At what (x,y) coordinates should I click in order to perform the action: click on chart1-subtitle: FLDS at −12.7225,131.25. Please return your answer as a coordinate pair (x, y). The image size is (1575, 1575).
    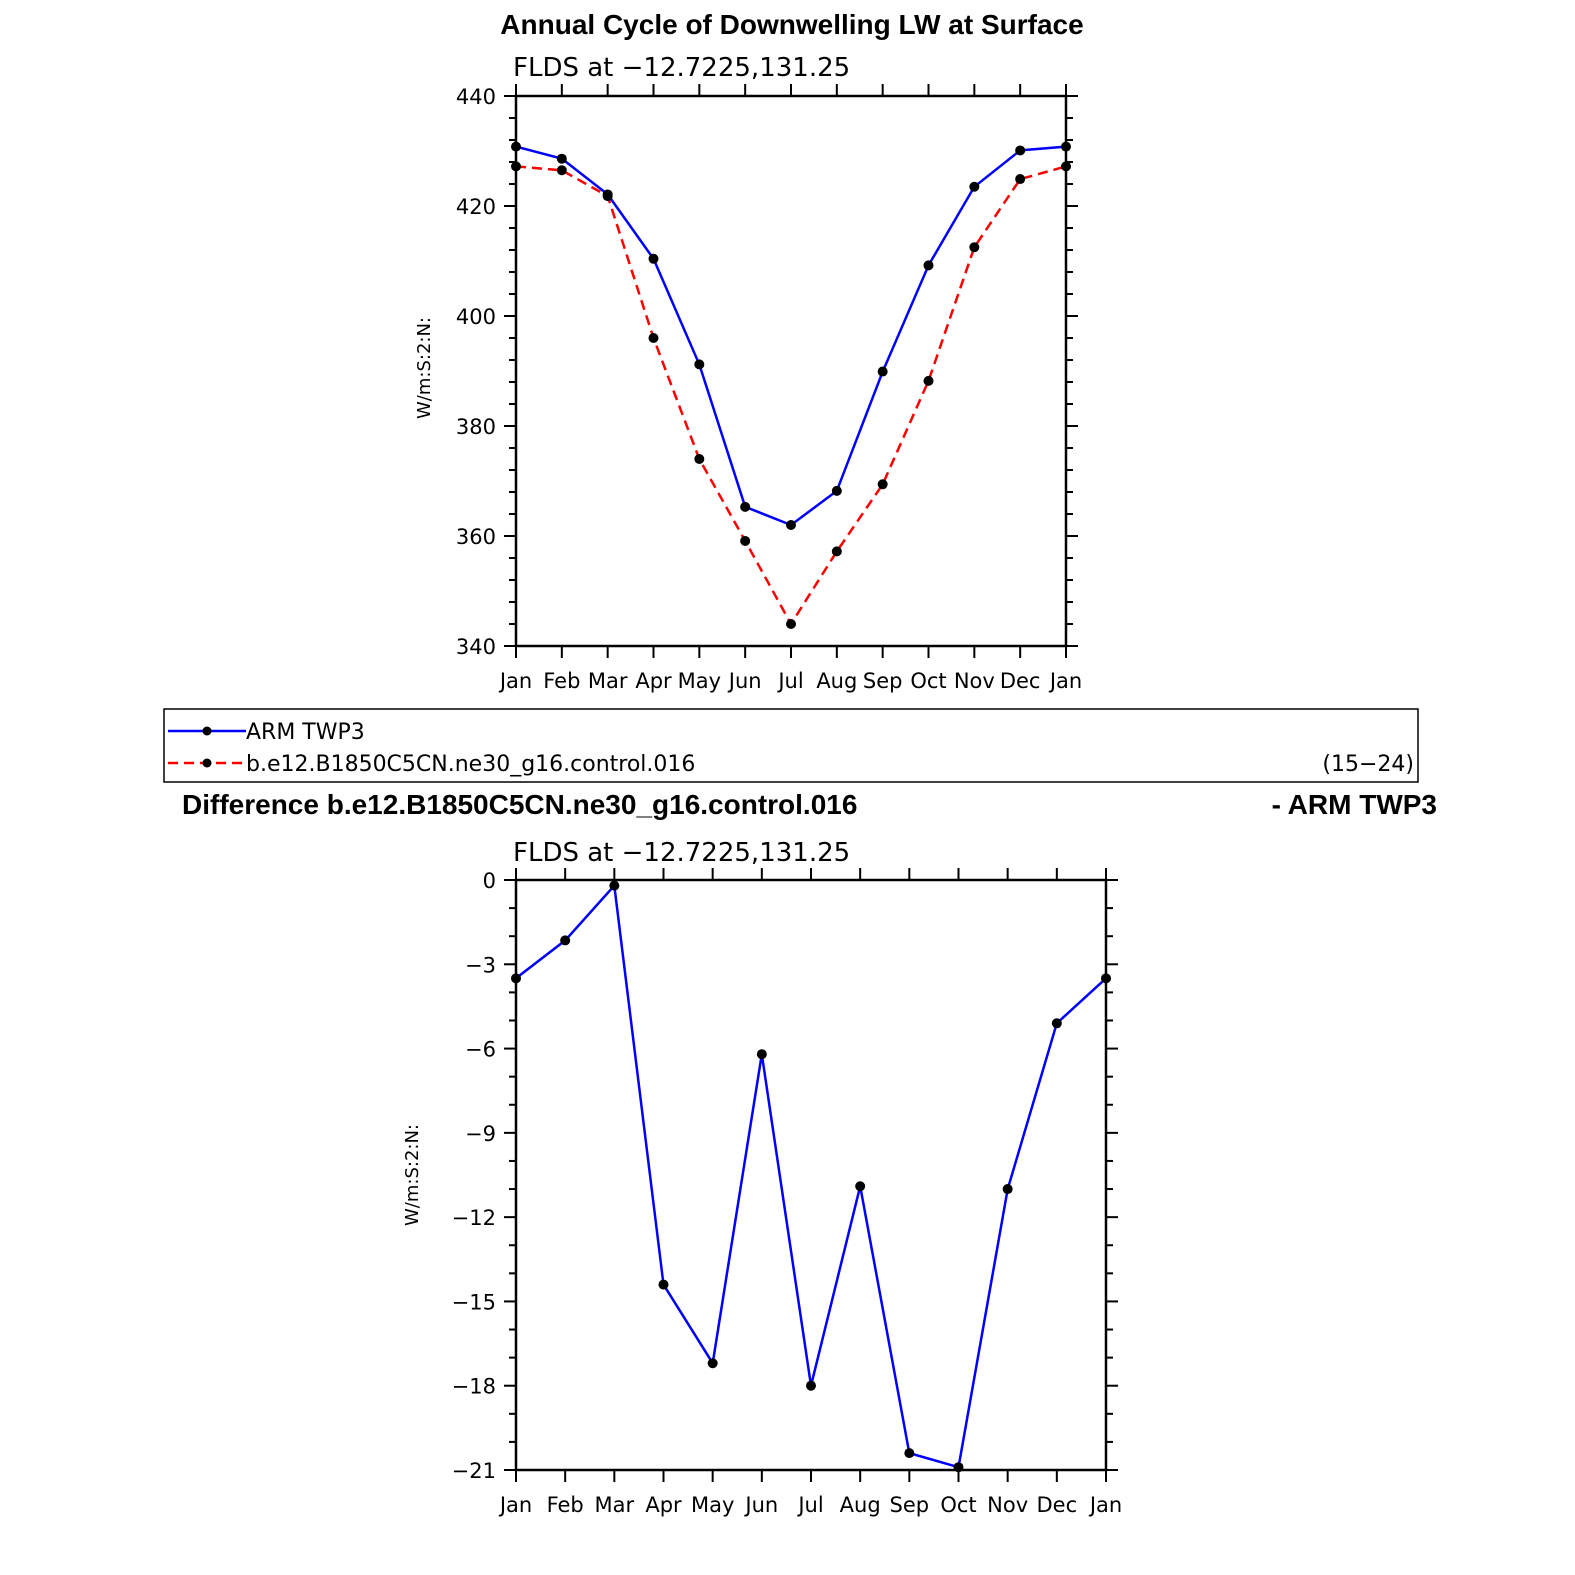
    Looking at the image, I should click on (681, 68).